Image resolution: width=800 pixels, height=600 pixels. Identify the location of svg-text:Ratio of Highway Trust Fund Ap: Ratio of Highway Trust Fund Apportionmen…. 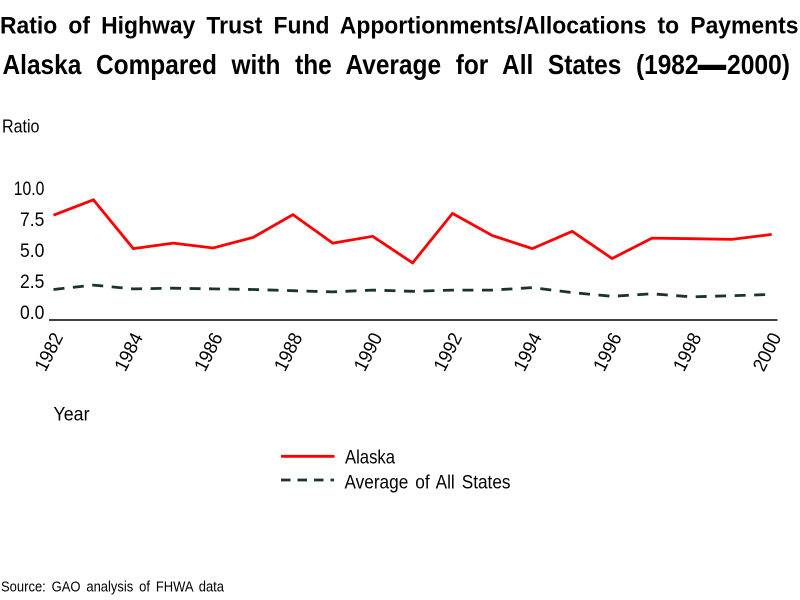
(399, 26).